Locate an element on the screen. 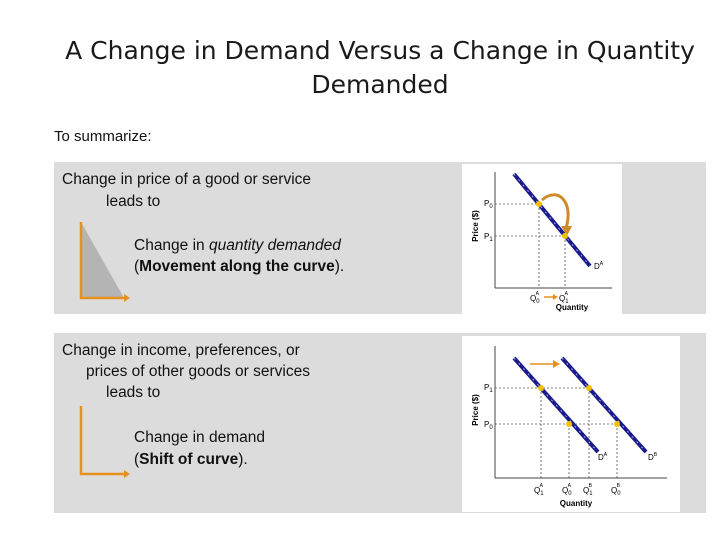 This screenshot has width=728, height=546. demand-curve-label: DA is located at coordinates (599, 266).